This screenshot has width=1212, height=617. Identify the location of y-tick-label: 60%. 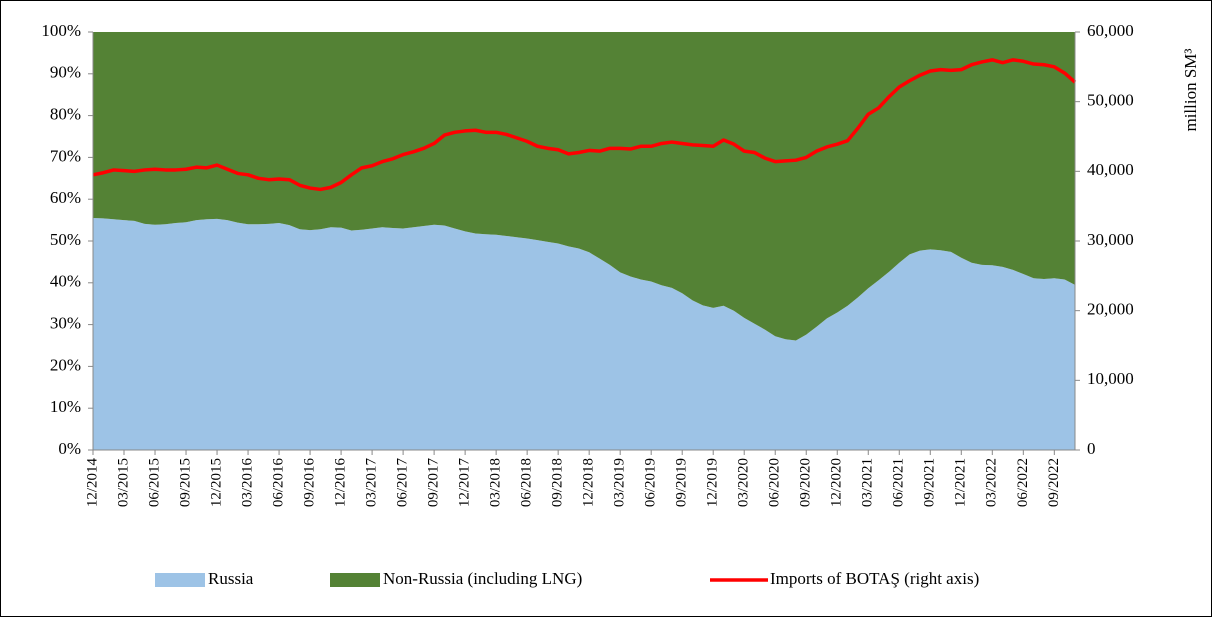
(65, 197).